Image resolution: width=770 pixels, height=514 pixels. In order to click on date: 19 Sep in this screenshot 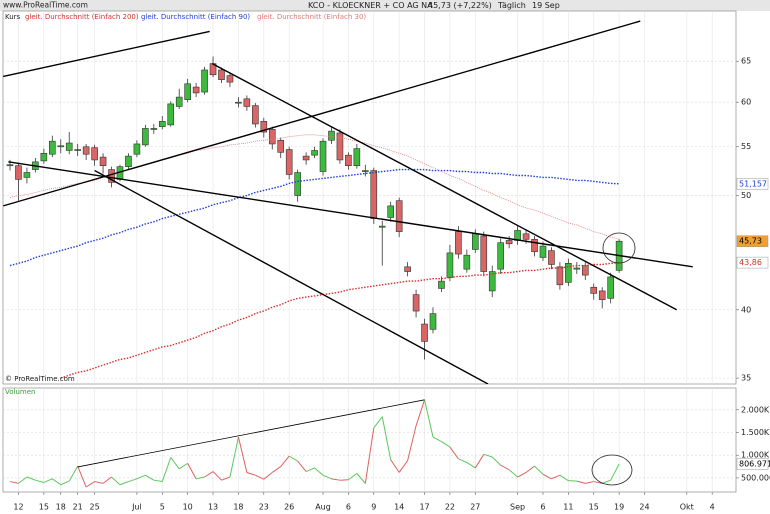, I will do `click(546, 5)`.